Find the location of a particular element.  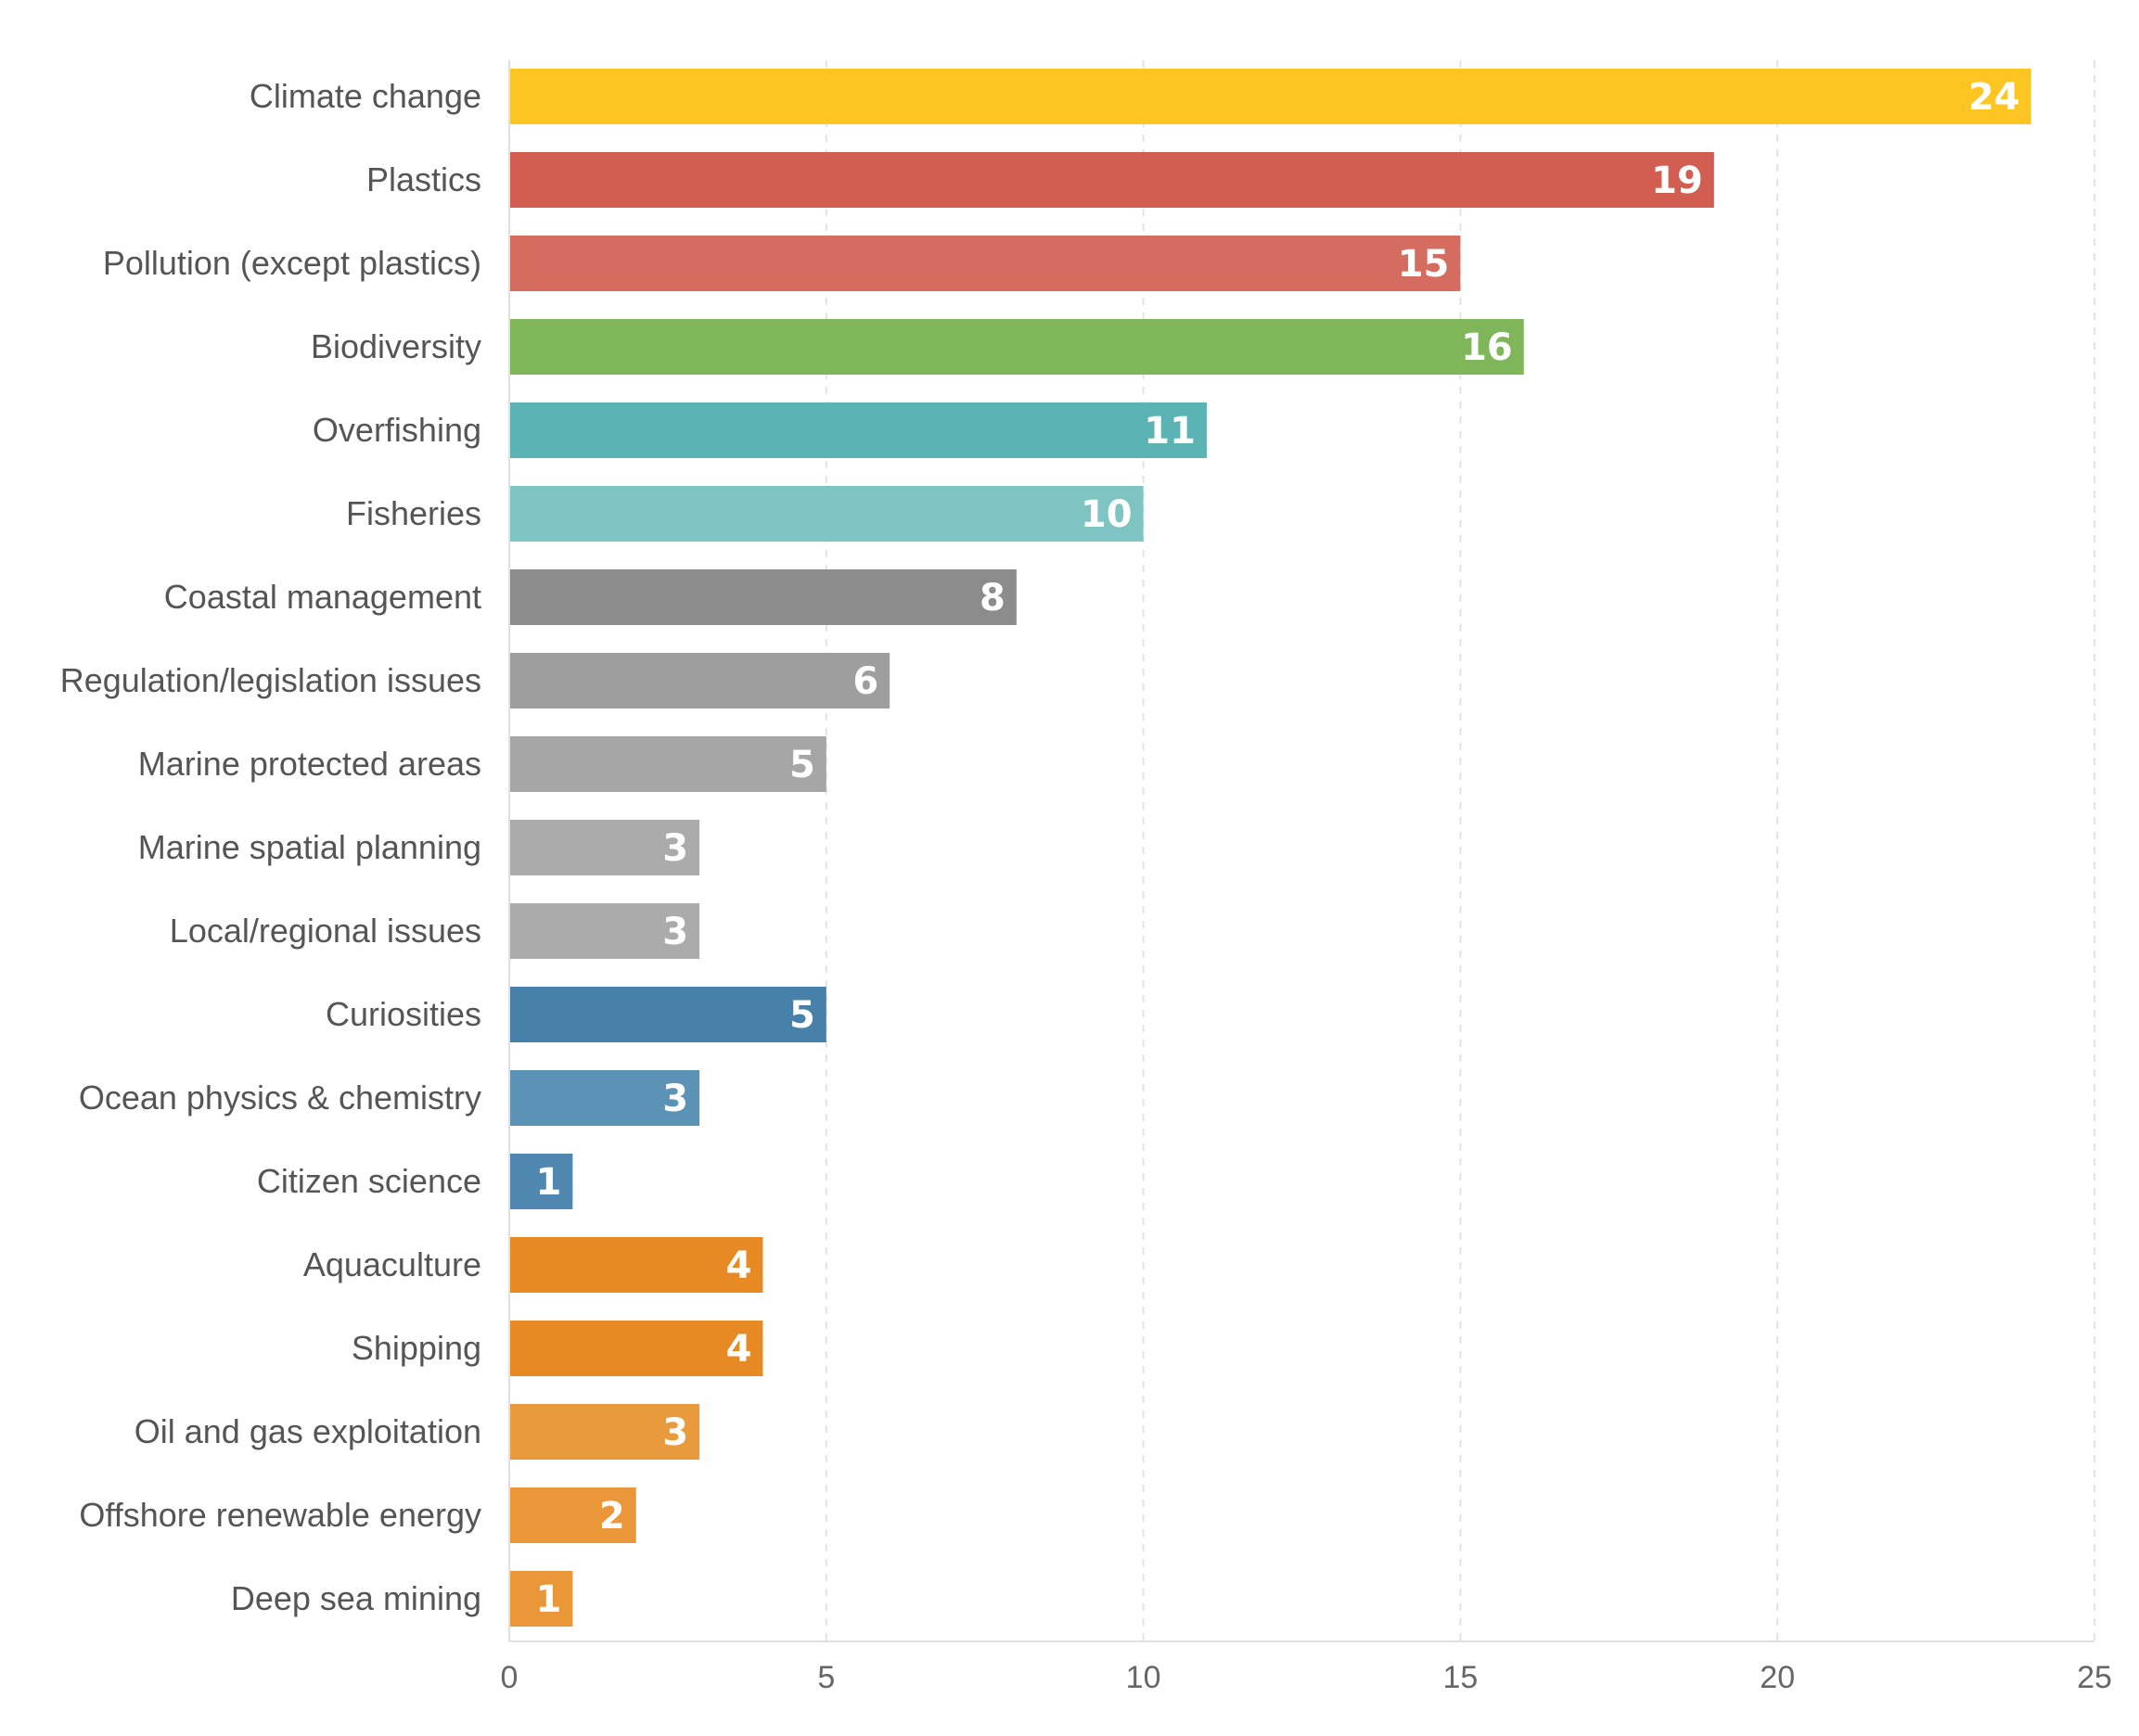

category-label: Oil and gas exploitation is located at coordinates (307, 1431).